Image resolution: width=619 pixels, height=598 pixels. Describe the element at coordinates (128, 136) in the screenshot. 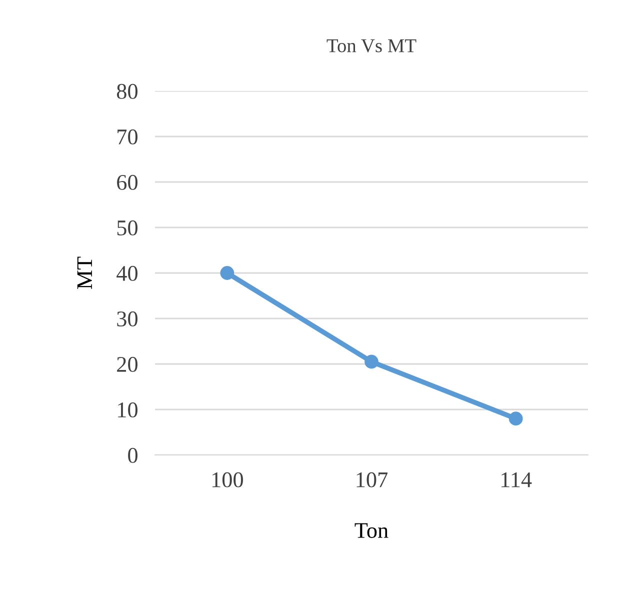

I see `y-tick-label: 70` at that location.